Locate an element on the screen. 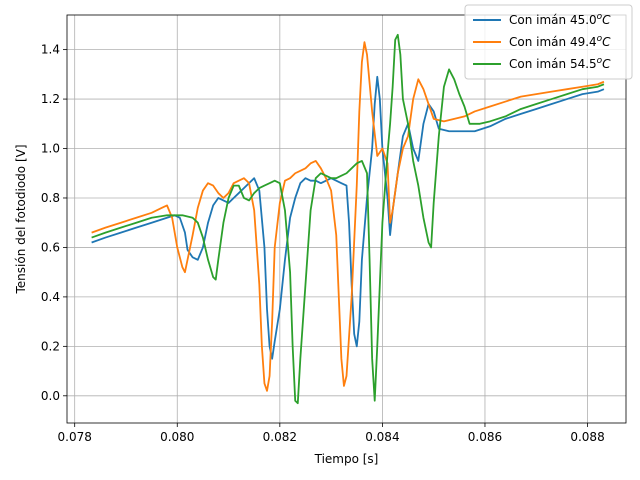 The width and height of the screenshot is (640, 480). y-tick-label: 1.4 is located at coordinates (50, 50).